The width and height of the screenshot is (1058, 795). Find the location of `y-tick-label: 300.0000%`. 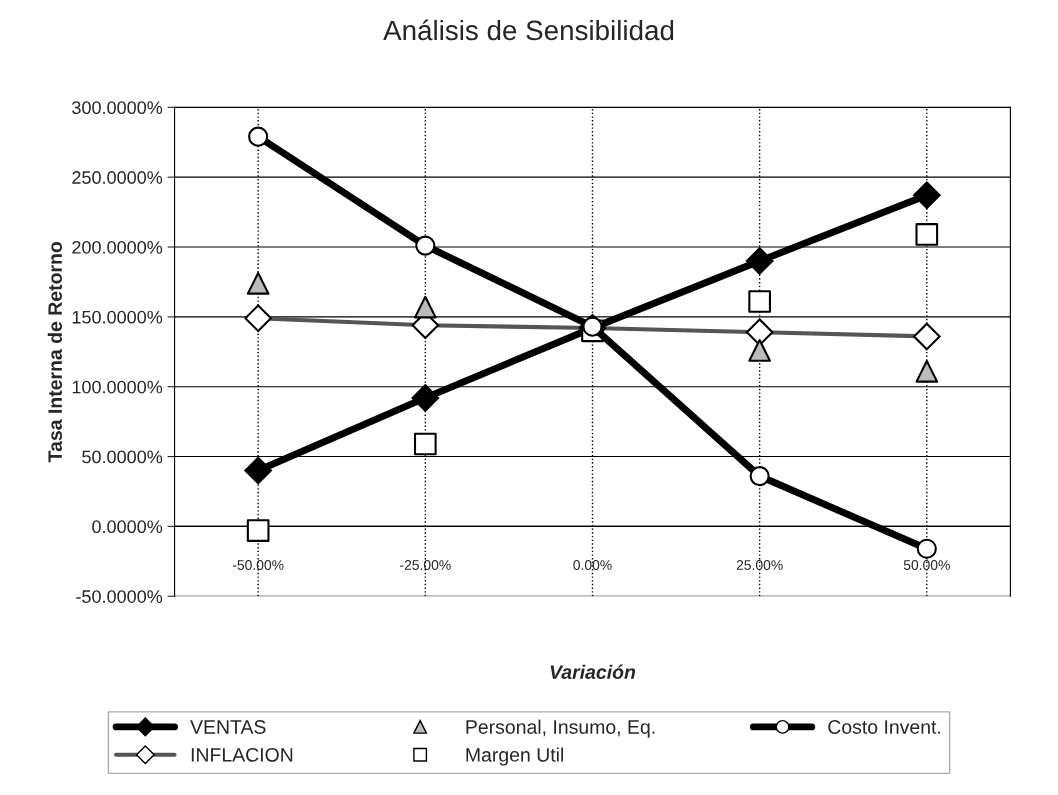

y-tick-label: 300.0000% is located at coordinates (117, 108).